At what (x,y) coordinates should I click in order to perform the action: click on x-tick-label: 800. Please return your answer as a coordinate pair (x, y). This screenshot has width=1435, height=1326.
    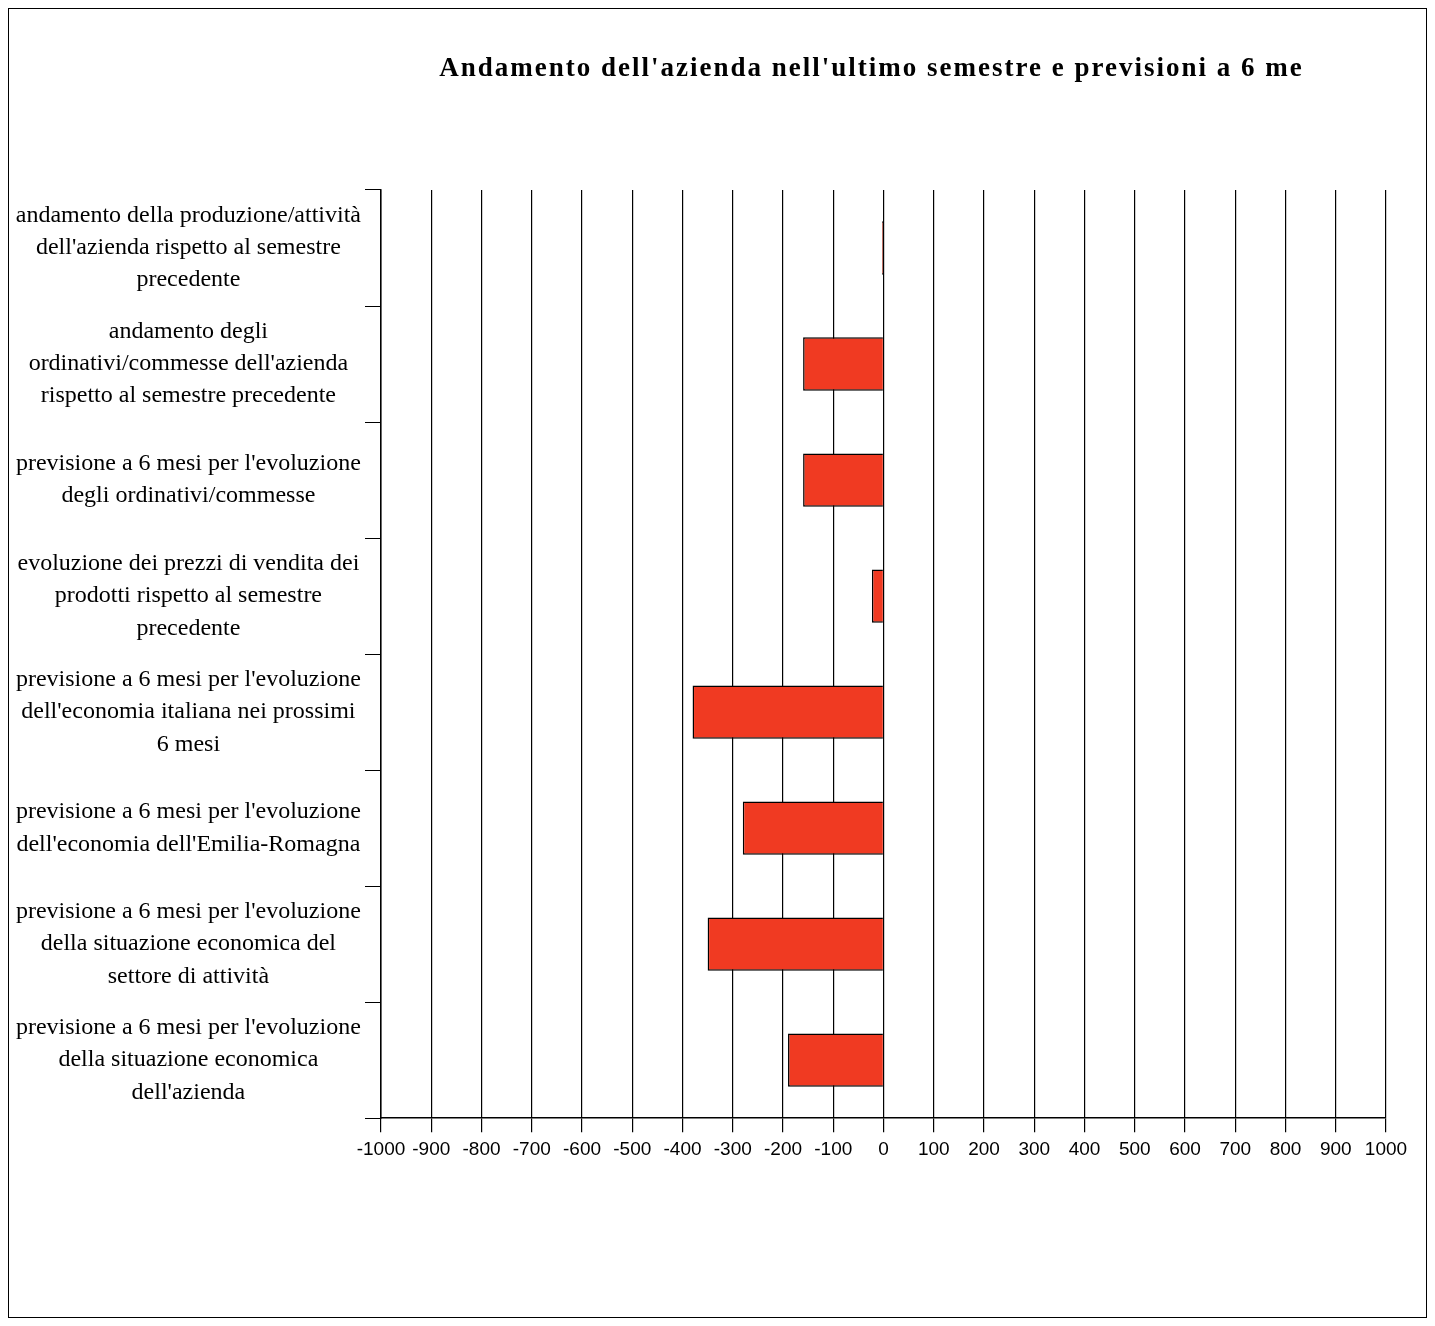
    Looking at the image, I should click on (1285, 1148).